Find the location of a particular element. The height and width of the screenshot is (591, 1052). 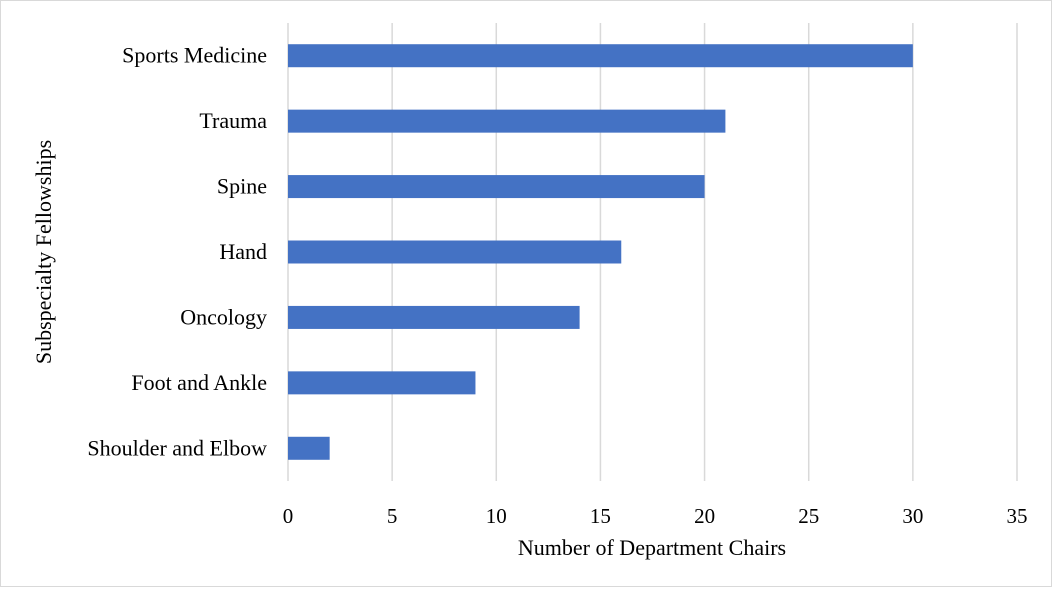

x-tick-label: 35 is located at coordinates (1017, 516).